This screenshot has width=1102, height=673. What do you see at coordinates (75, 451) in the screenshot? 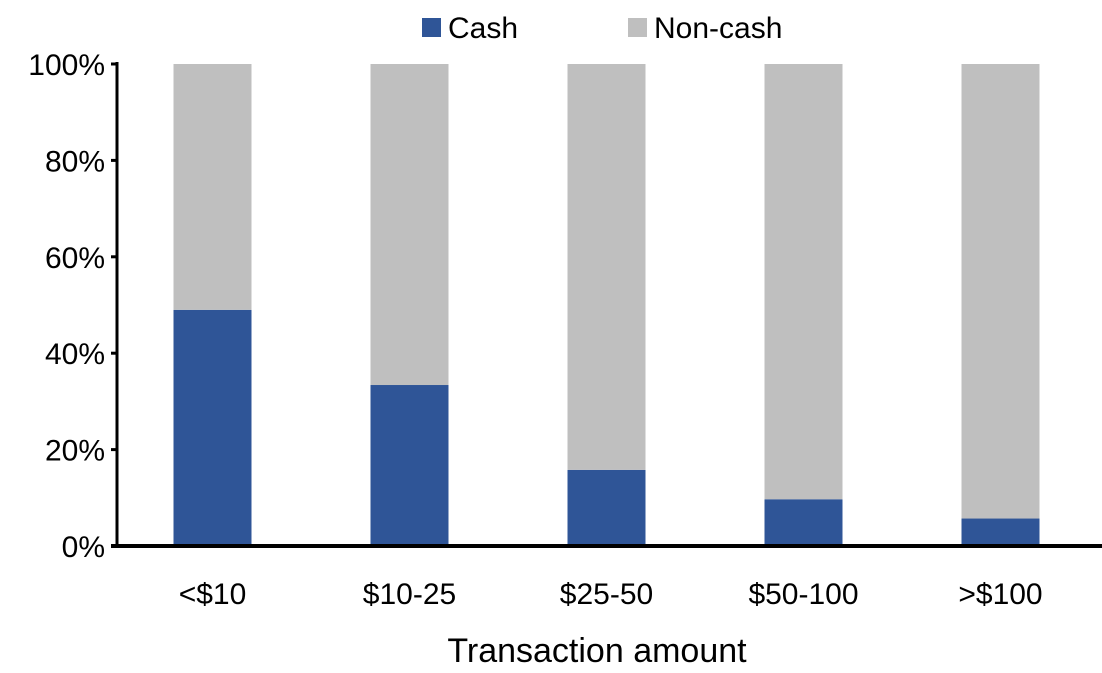
I see `y-tick-label: 20%` at bounding box center [75, 451].